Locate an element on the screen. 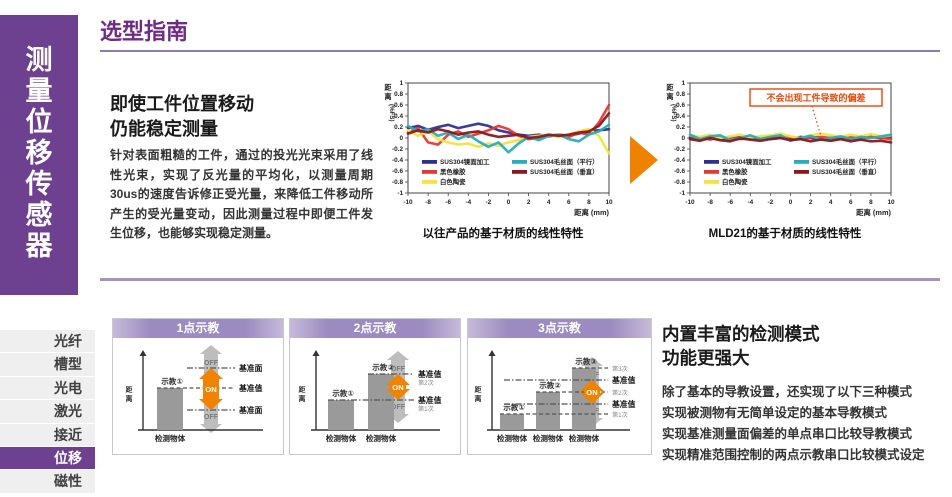 Image resolution: width=952 pixels, height=497 pixels. svg-text: 6 is located at coordinates (569, 202).